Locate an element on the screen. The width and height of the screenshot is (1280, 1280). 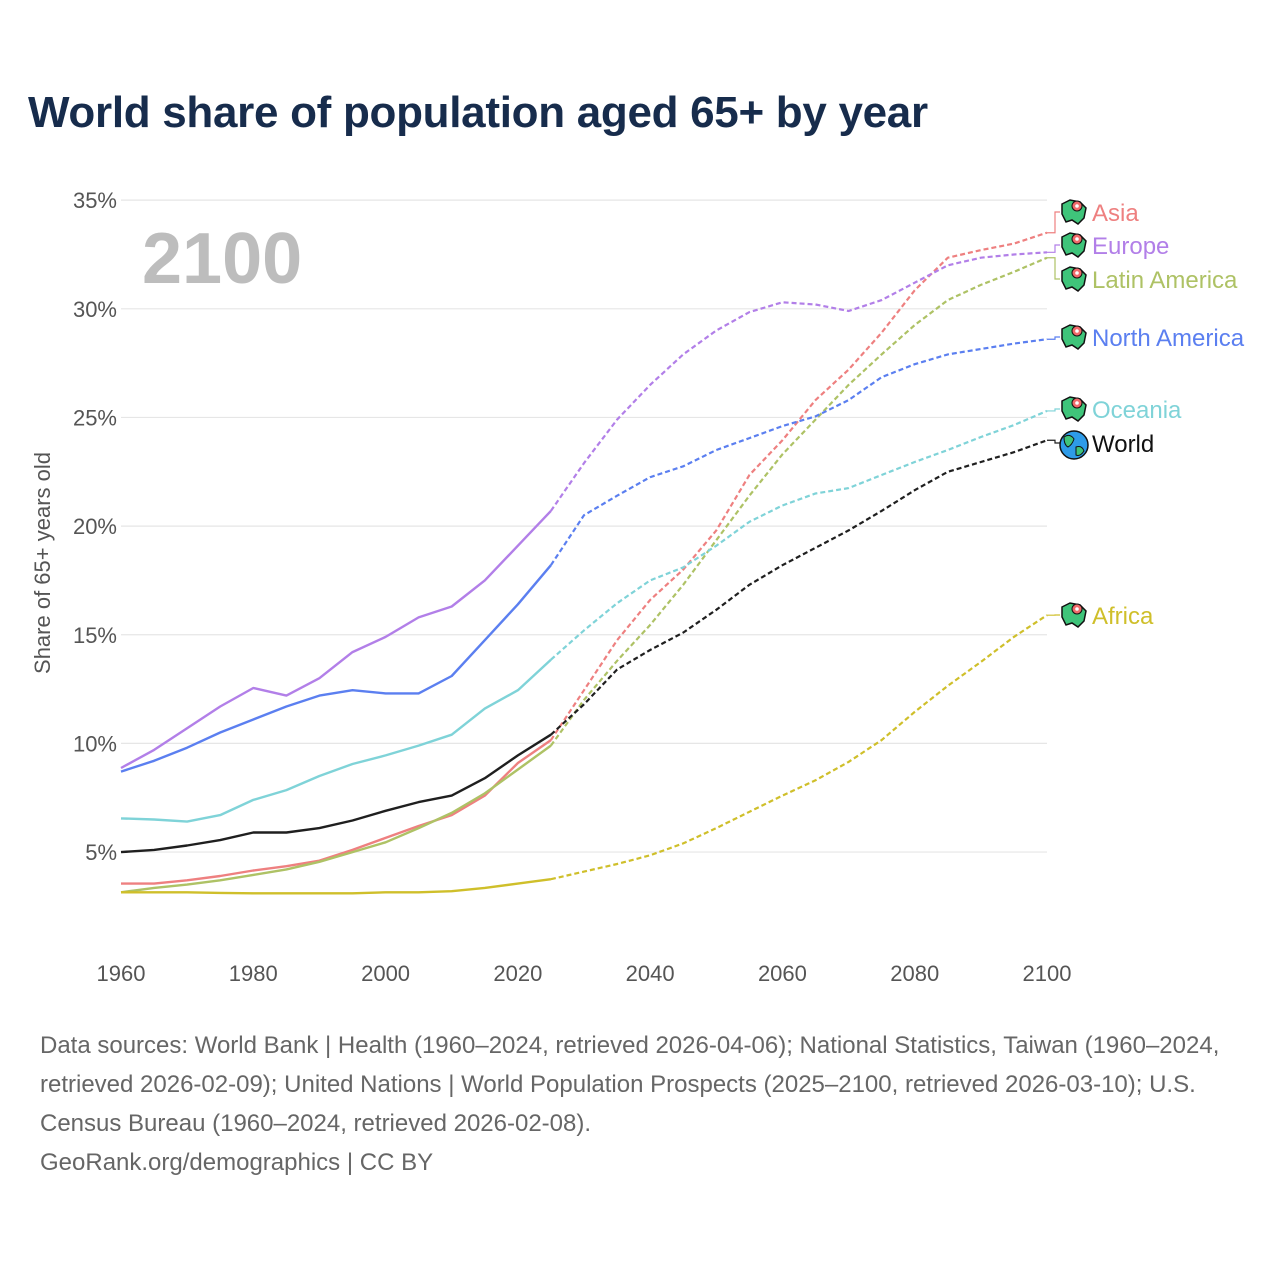
y-tick-label: 20% is located at coordinates (95, 526).